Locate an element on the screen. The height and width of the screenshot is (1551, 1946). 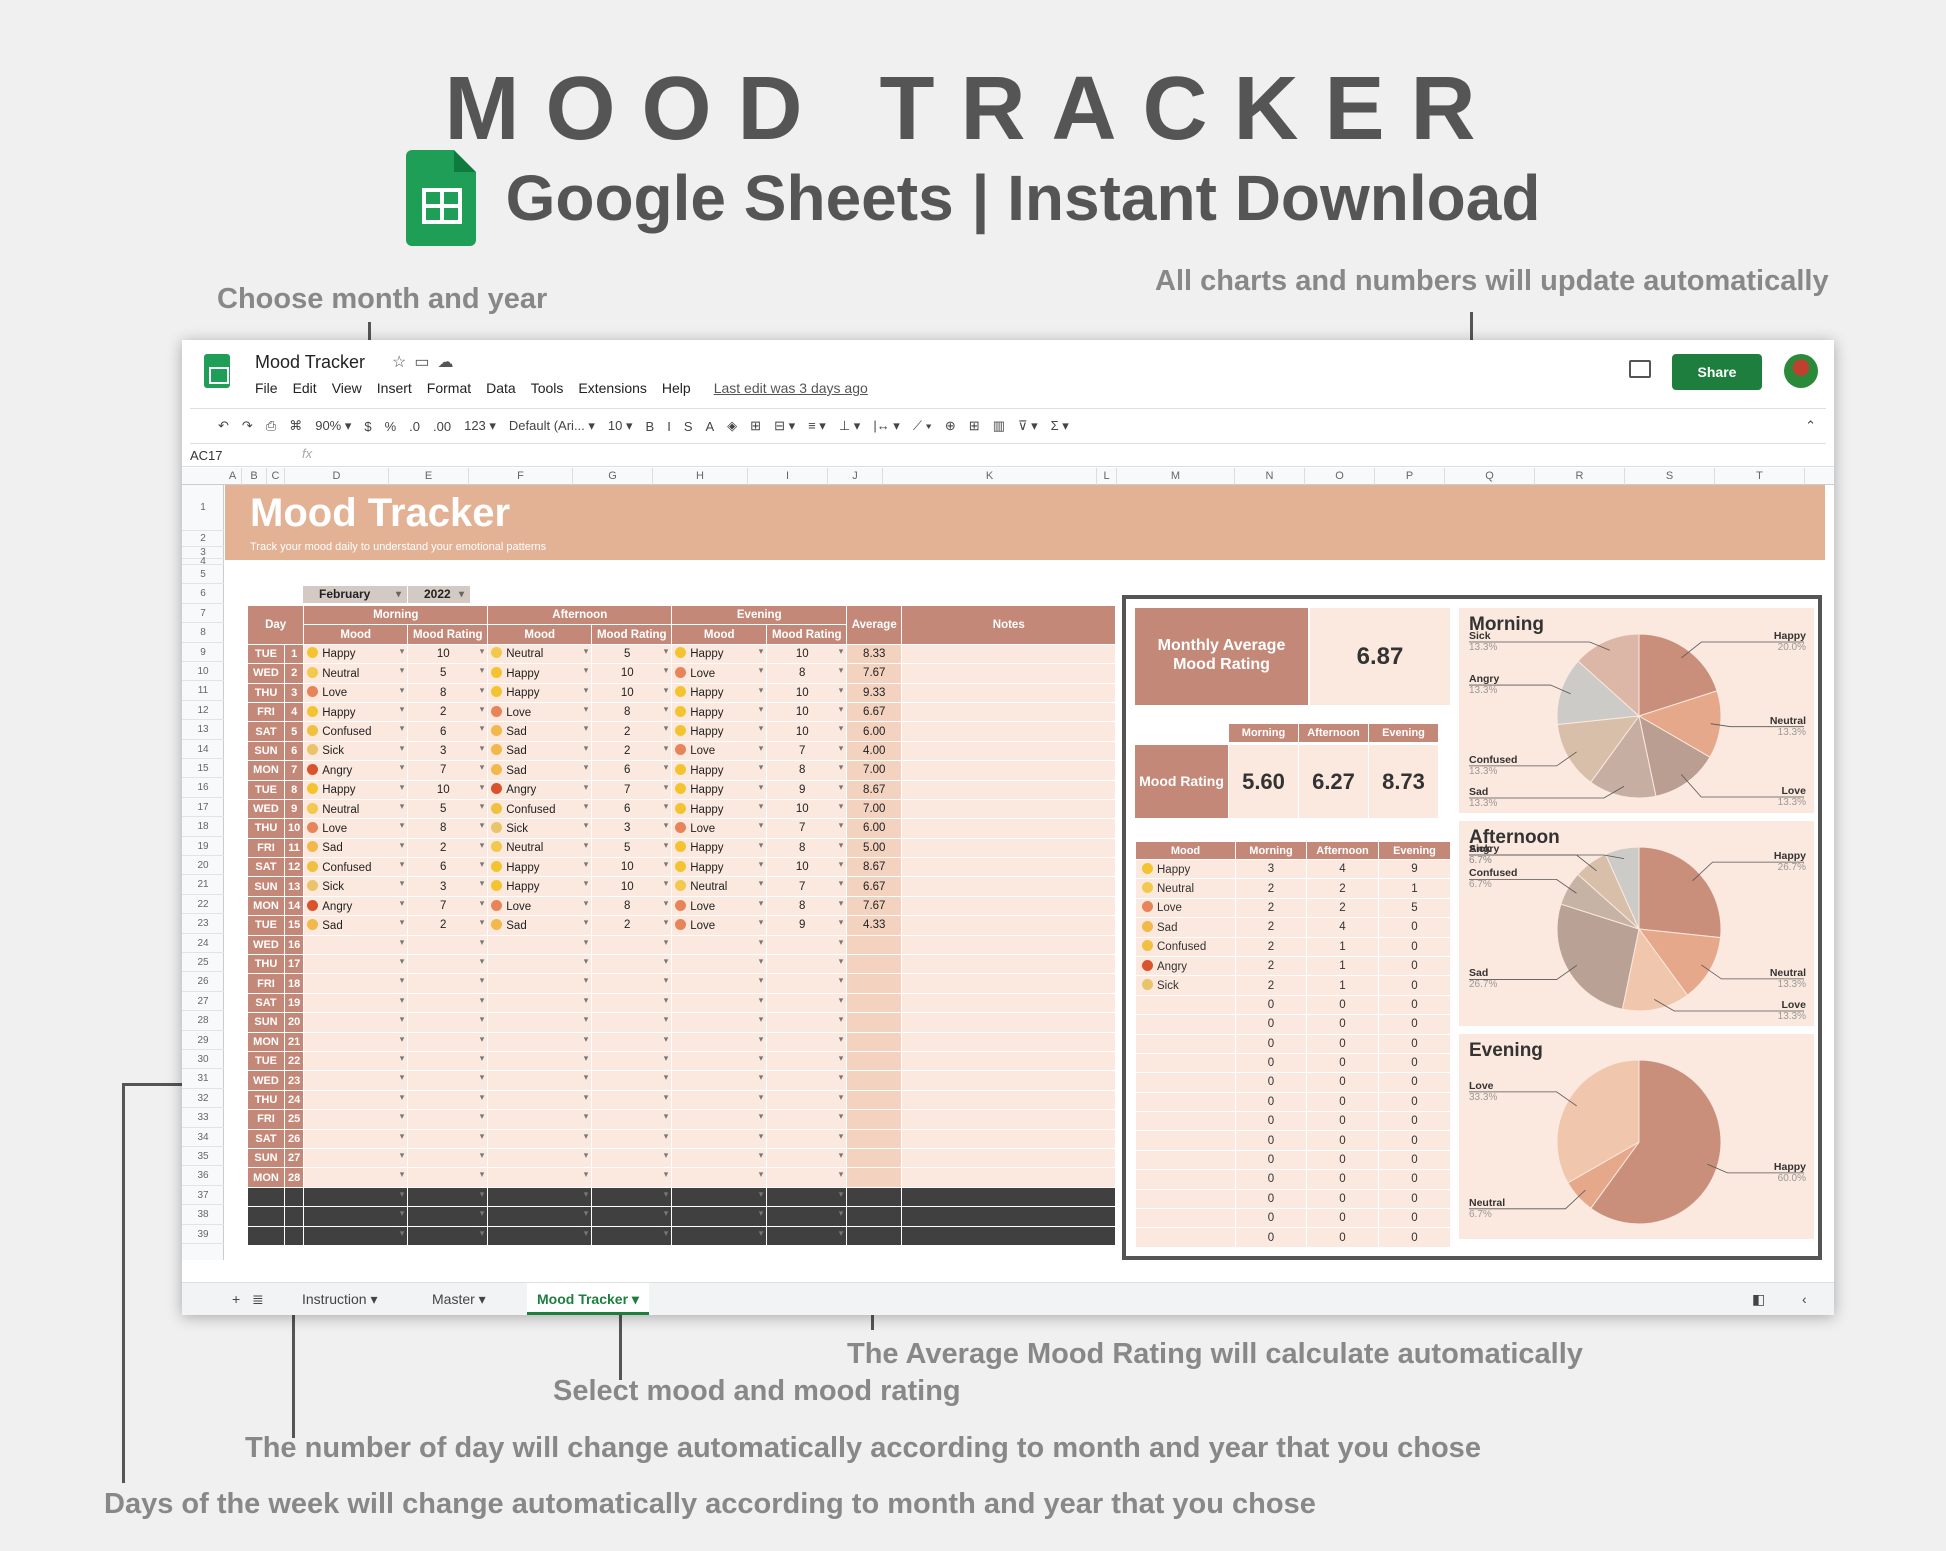
star-icon: ☆ is located at coordinates (403, 362).